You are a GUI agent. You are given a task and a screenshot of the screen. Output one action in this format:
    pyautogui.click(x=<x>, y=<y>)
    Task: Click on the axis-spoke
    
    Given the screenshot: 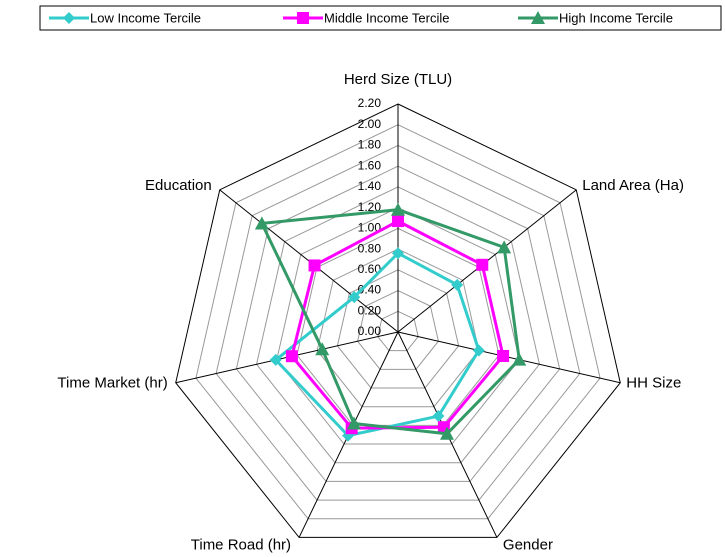 What is the action you would take?
    pyautogui.click(x=509, y=357)
    